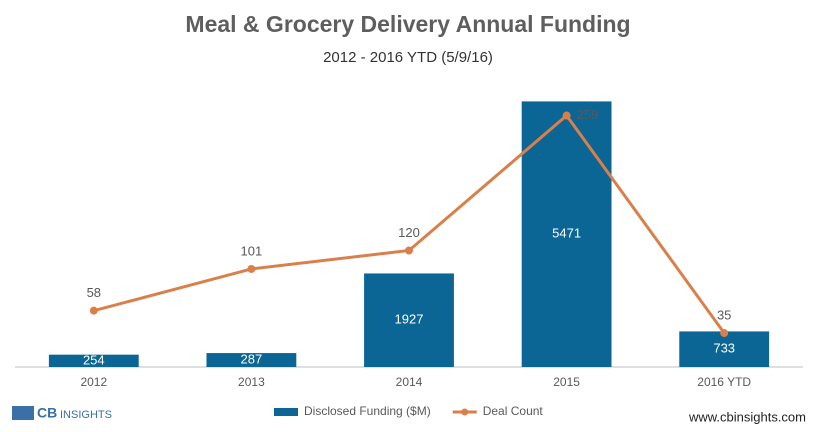  I want to click on logo-text: CB, so click(47, 413).